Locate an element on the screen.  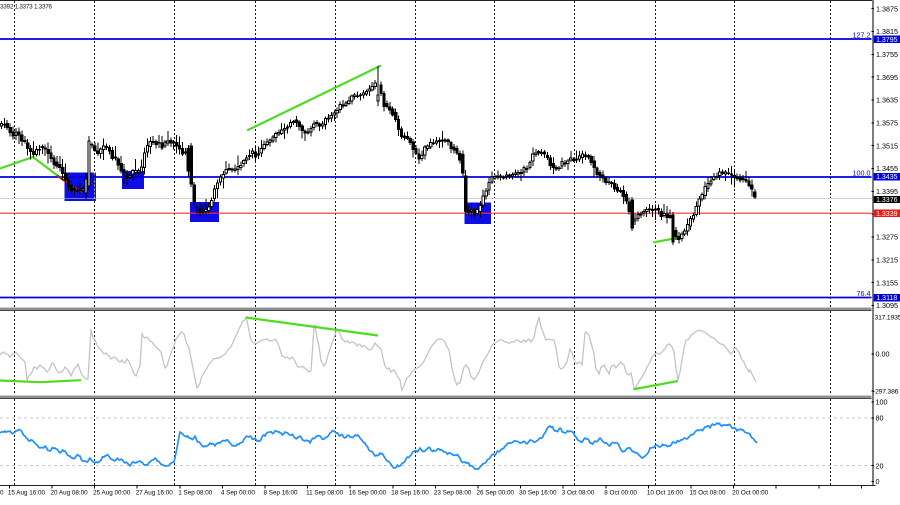
svg-text: 20 Aug 08:00 is located at coordinates (70, 493).